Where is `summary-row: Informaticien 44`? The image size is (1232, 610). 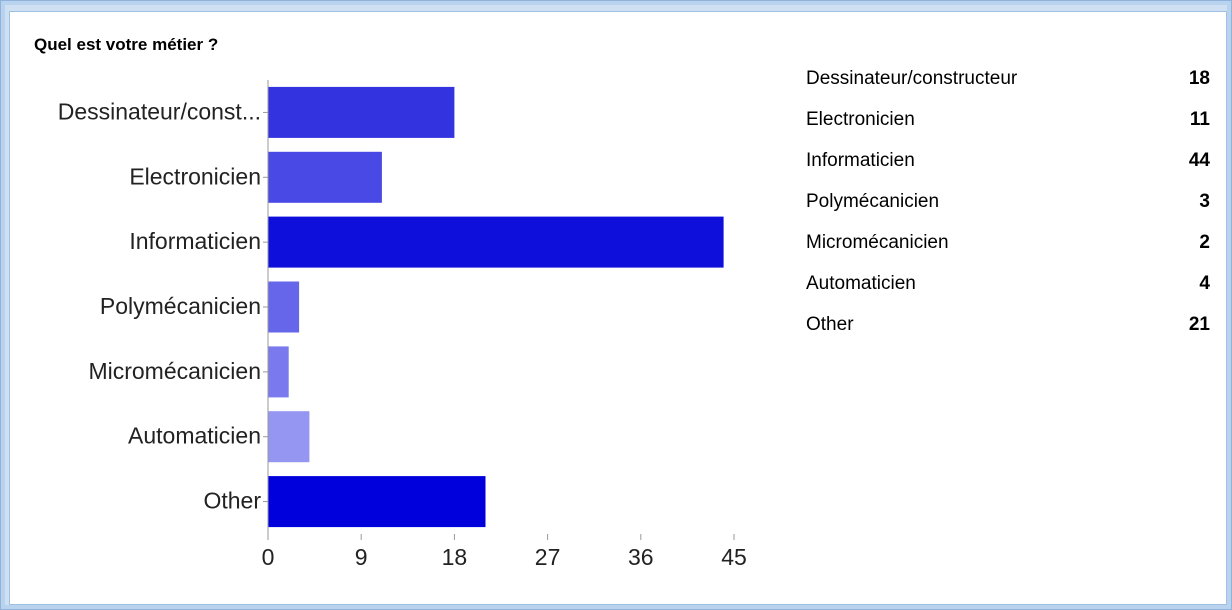
summary-row: Informaticien 44 is located at coordinates (1008, 160).